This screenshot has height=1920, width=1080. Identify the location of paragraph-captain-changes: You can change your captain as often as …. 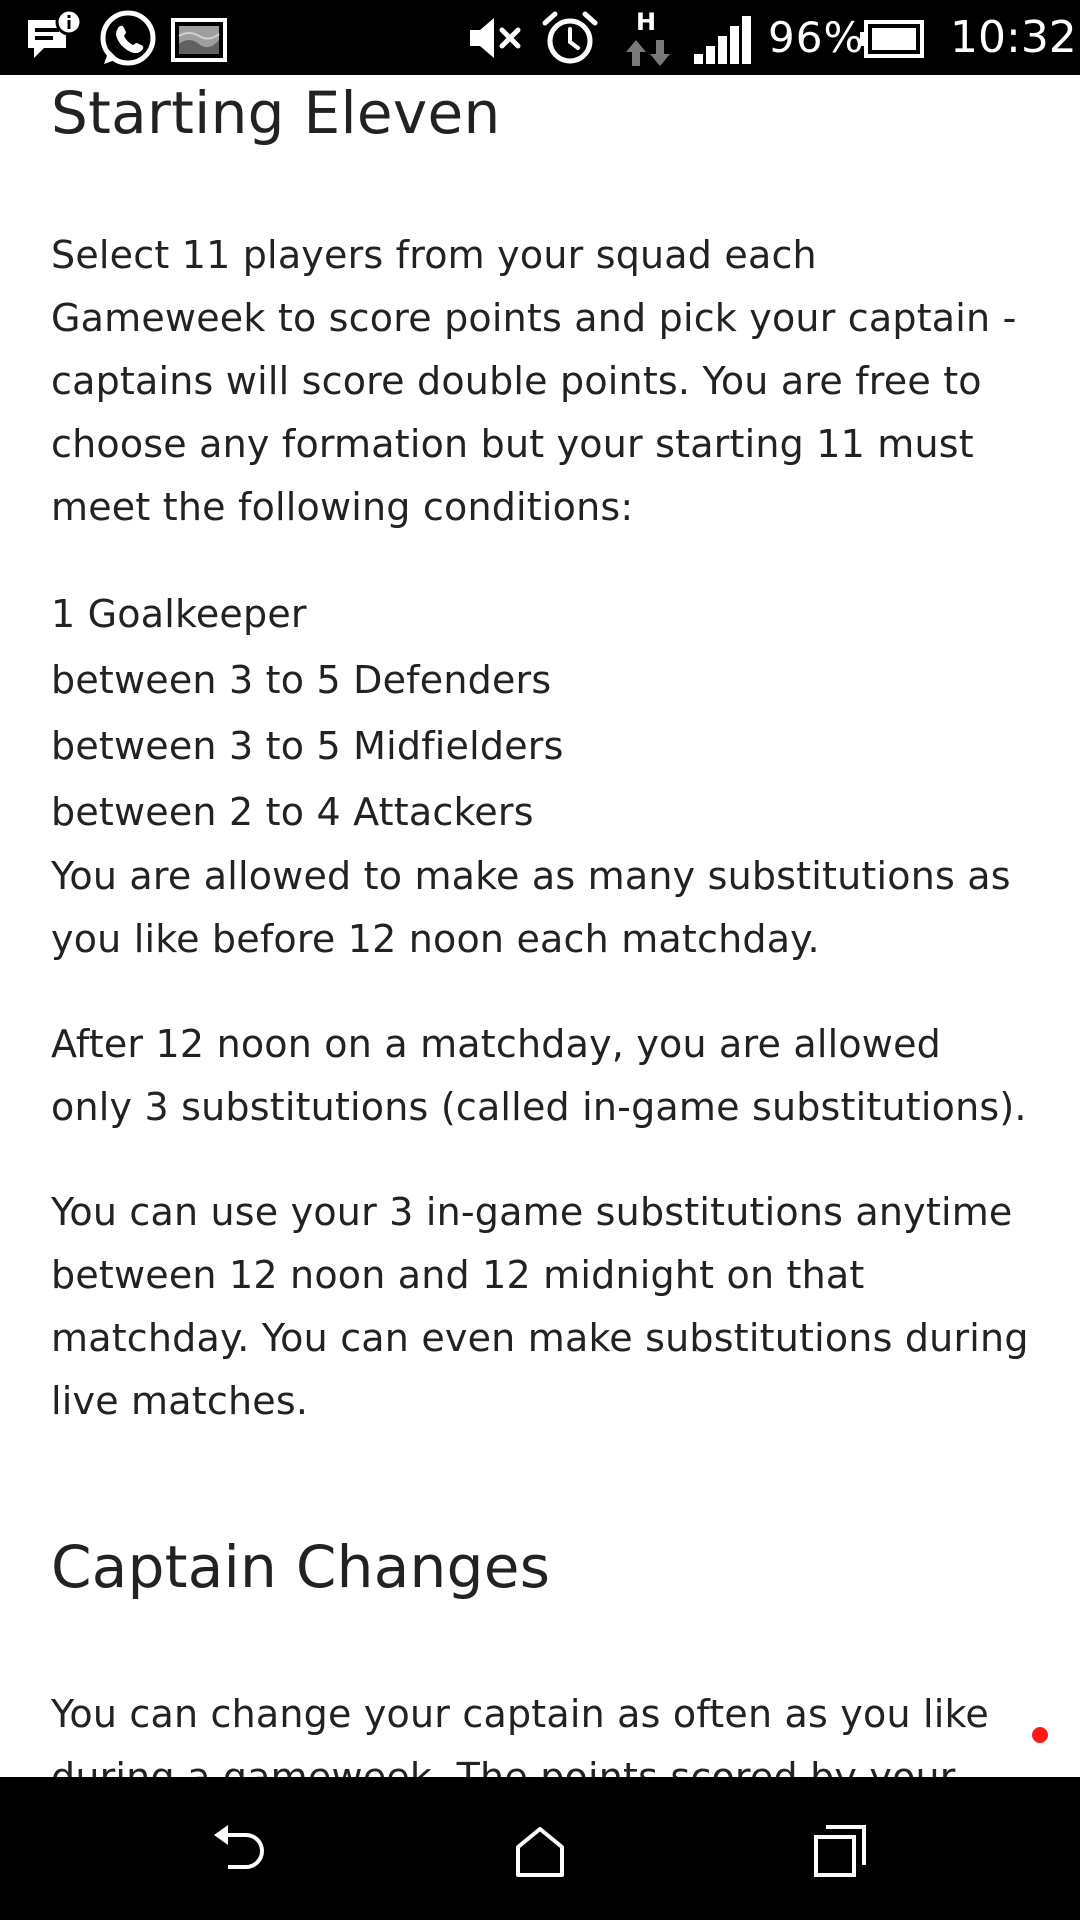
(520, 1734).